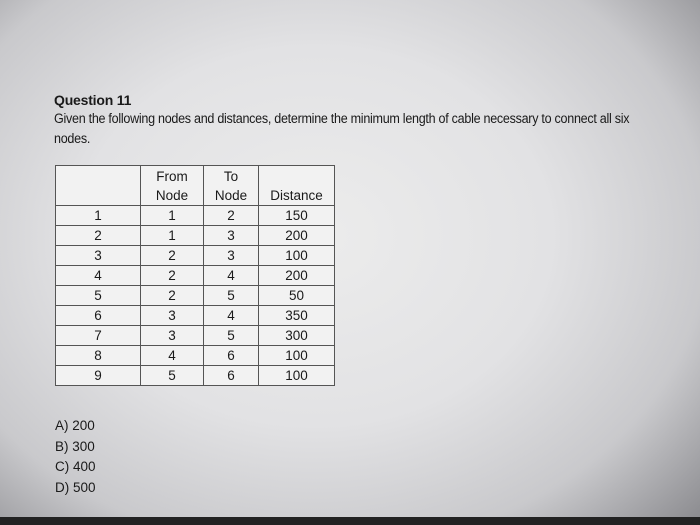  I want to click on table-row: 8 4 6 100, so click(195, 355).